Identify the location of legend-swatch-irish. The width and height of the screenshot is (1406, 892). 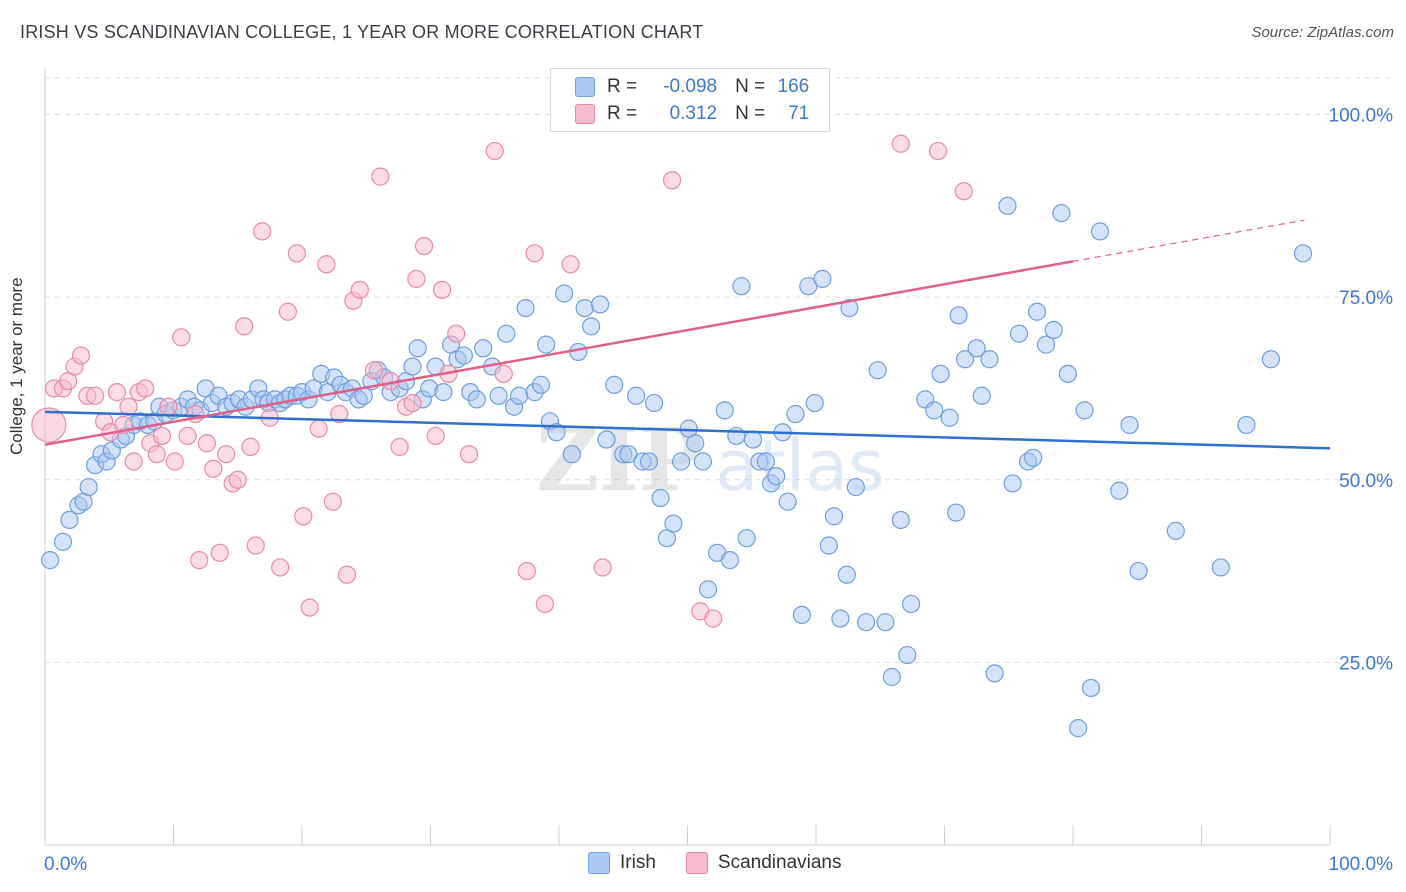
(585, 87).